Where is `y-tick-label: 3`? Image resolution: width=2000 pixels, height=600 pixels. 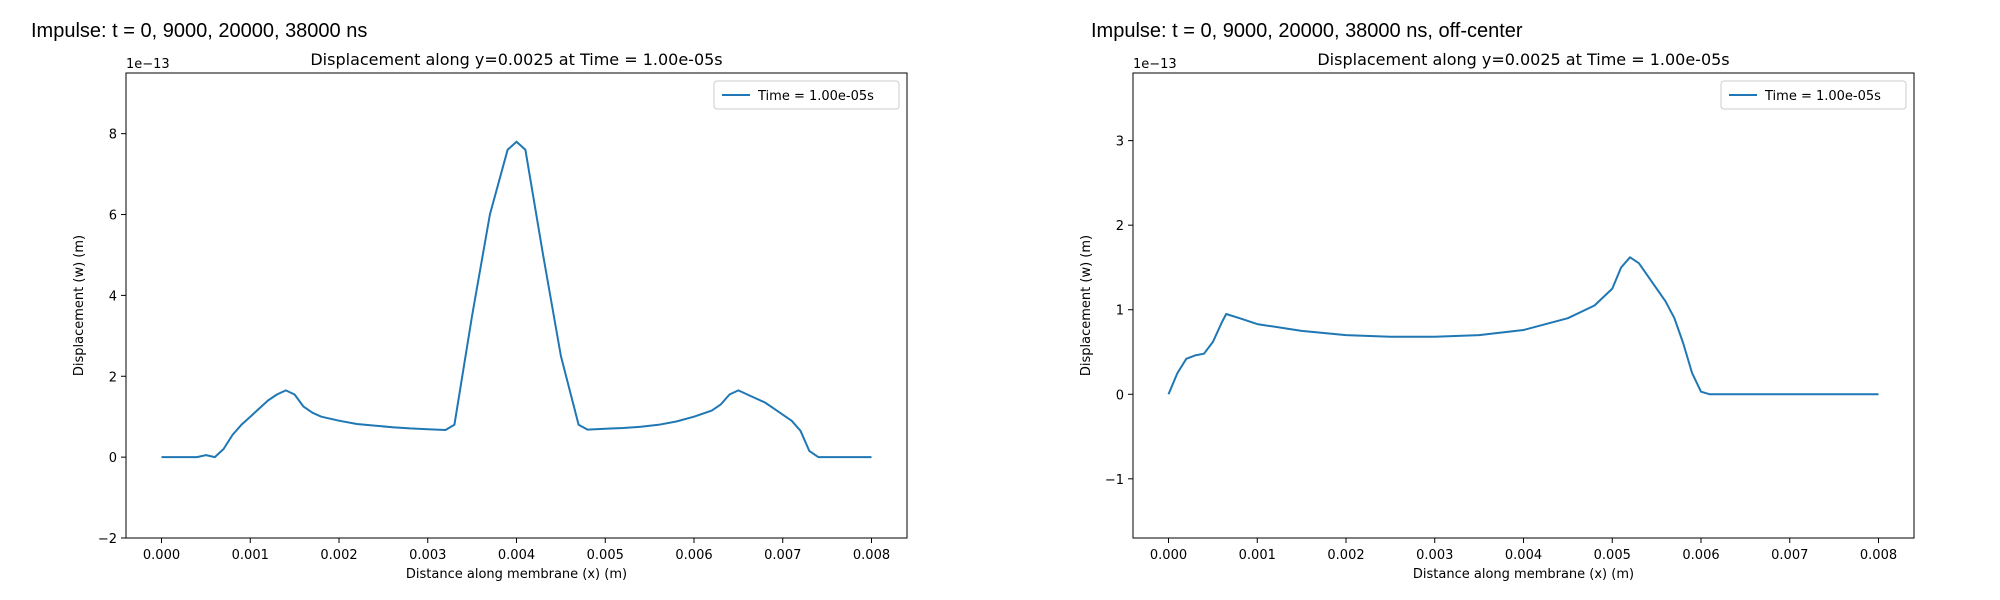 y-tick-label: 3 is located at coordinates (1120, 142).